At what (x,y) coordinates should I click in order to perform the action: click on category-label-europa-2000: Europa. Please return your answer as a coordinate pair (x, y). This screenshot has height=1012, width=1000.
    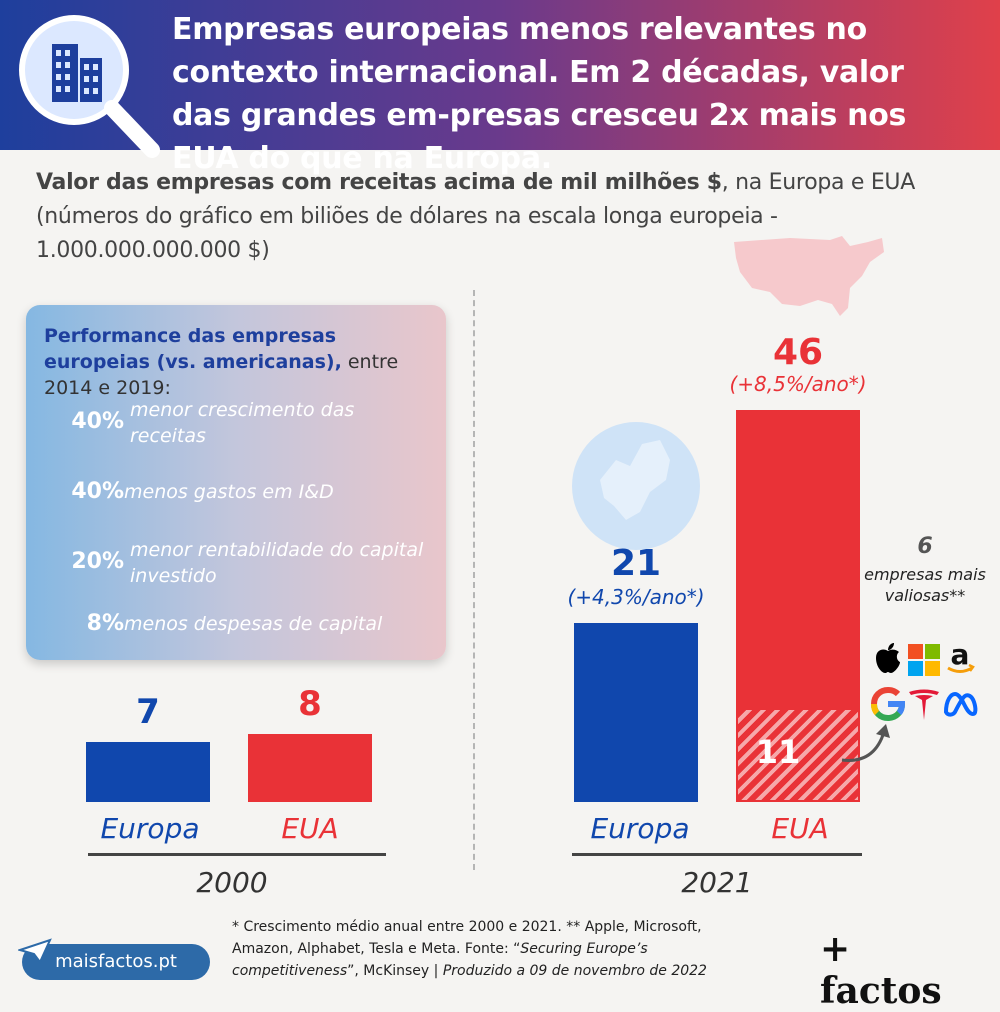
    Looking at the image, I should click on (150, 828).